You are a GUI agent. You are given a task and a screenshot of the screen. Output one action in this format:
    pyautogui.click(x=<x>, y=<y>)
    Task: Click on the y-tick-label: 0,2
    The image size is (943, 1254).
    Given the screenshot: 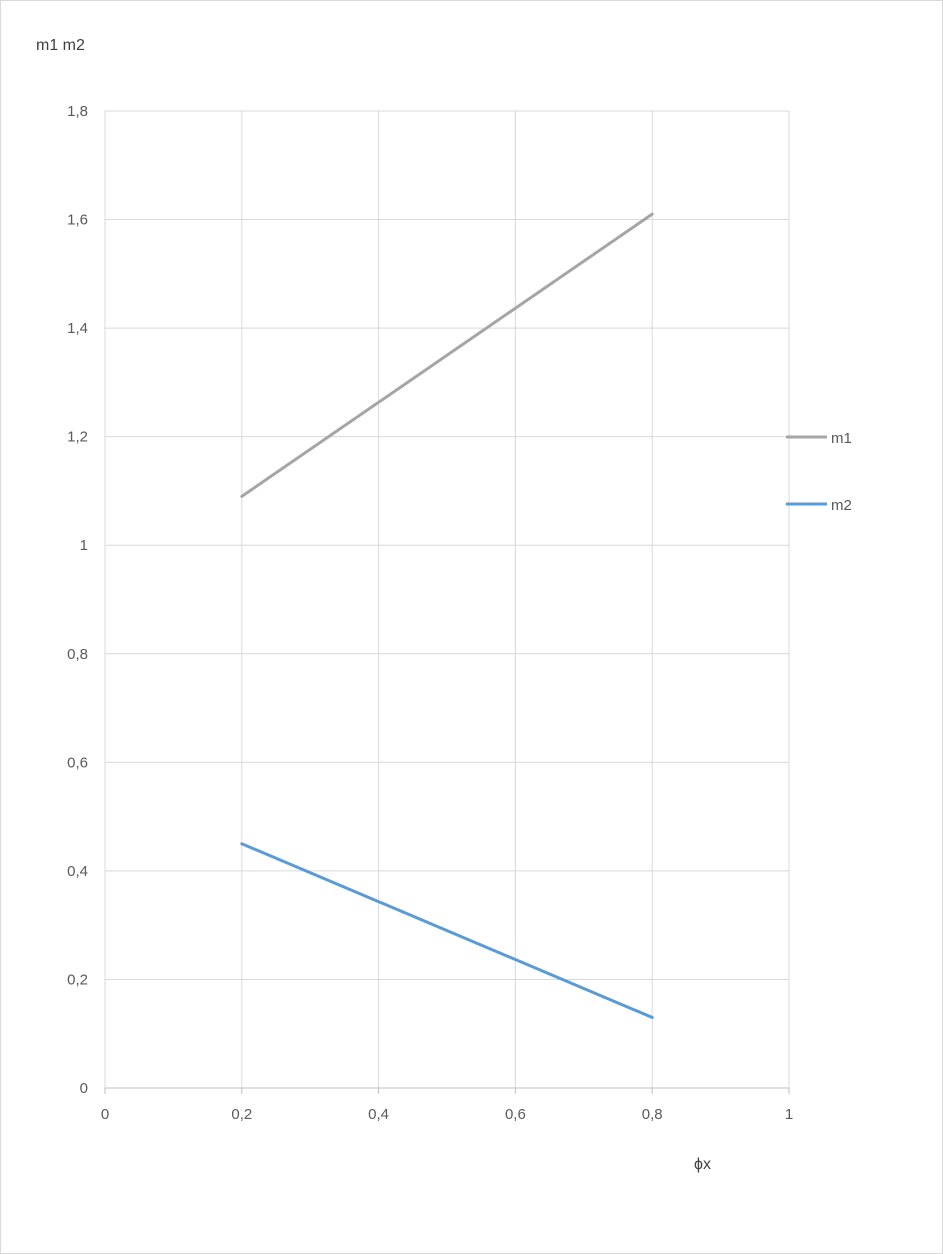 What is the action you would take?
    pyautogui.click(x=77, y=979)
    